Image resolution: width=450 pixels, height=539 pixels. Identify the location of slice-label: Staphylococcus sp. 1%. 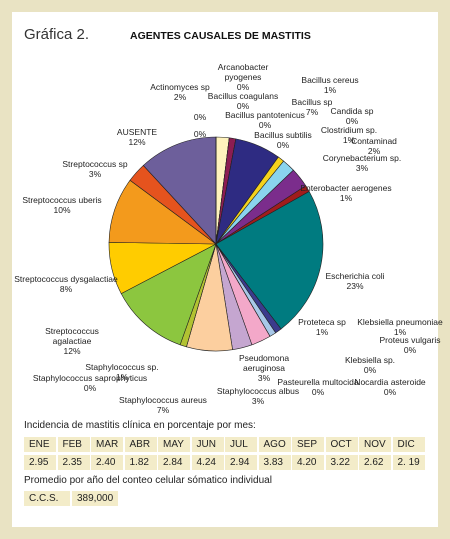
(122, 372).